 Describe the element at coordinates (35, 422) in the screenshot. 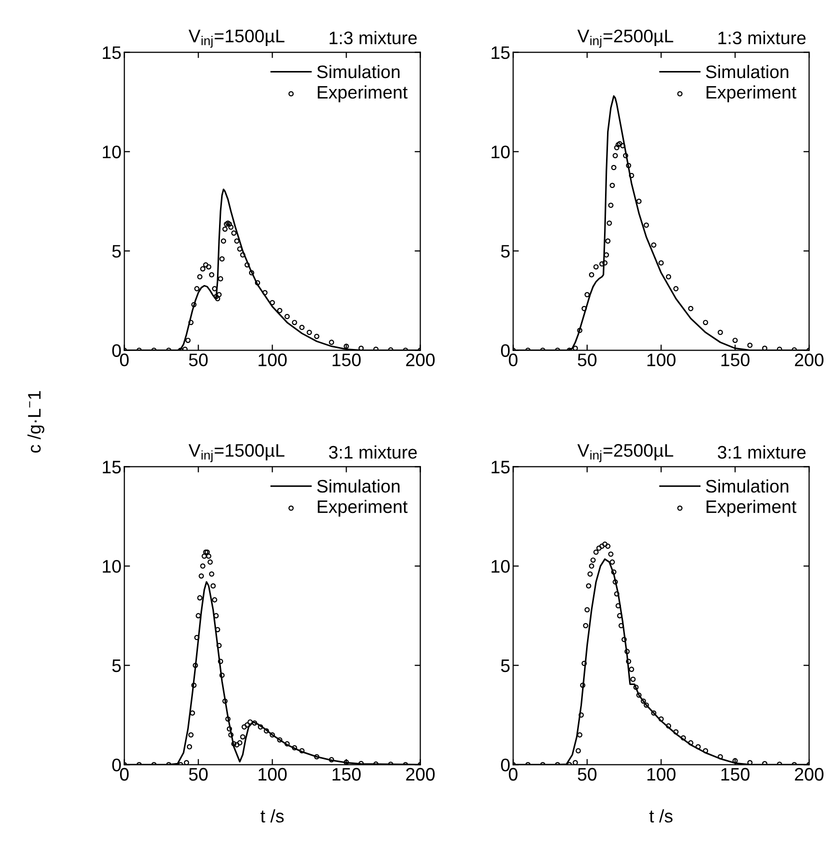

I see `y-axis-title: c /g·L$^{−}$1` at that location.